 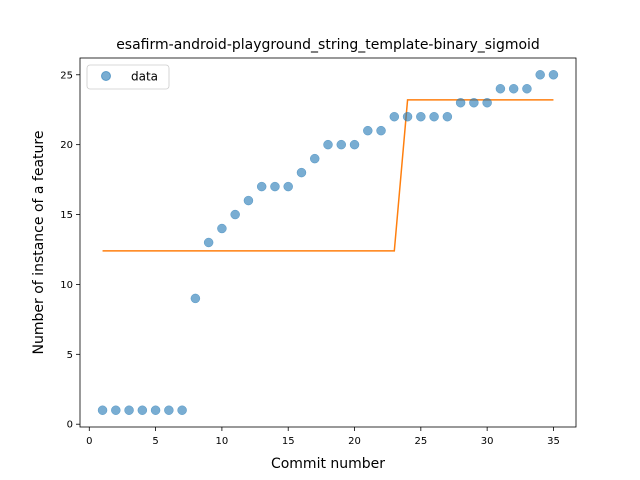 What do you see at coordinates (323, 437) in the screenshot?
I see `x-axis: 0 5 10 15 20 25 30 35` at bounding box center [323, 437].